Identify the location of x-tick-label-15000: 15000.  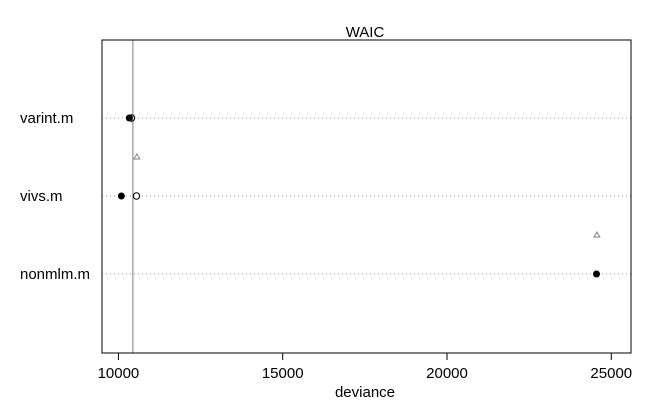
(283, 373).